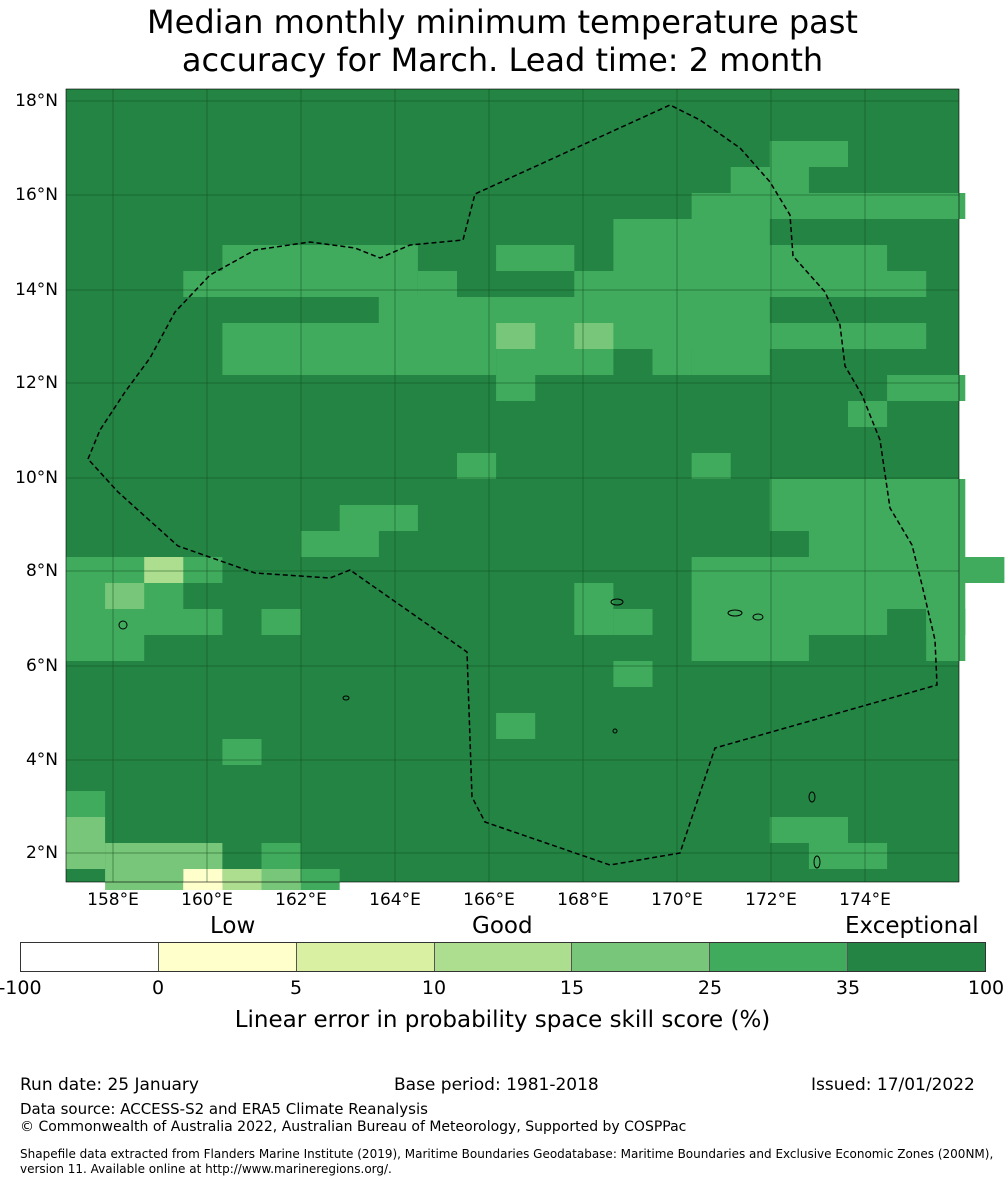  What do you see at coordinates (677, 900) in the screenshot?
I see `longitude-tick-label: 170°E` at bounding box center [677, 900].